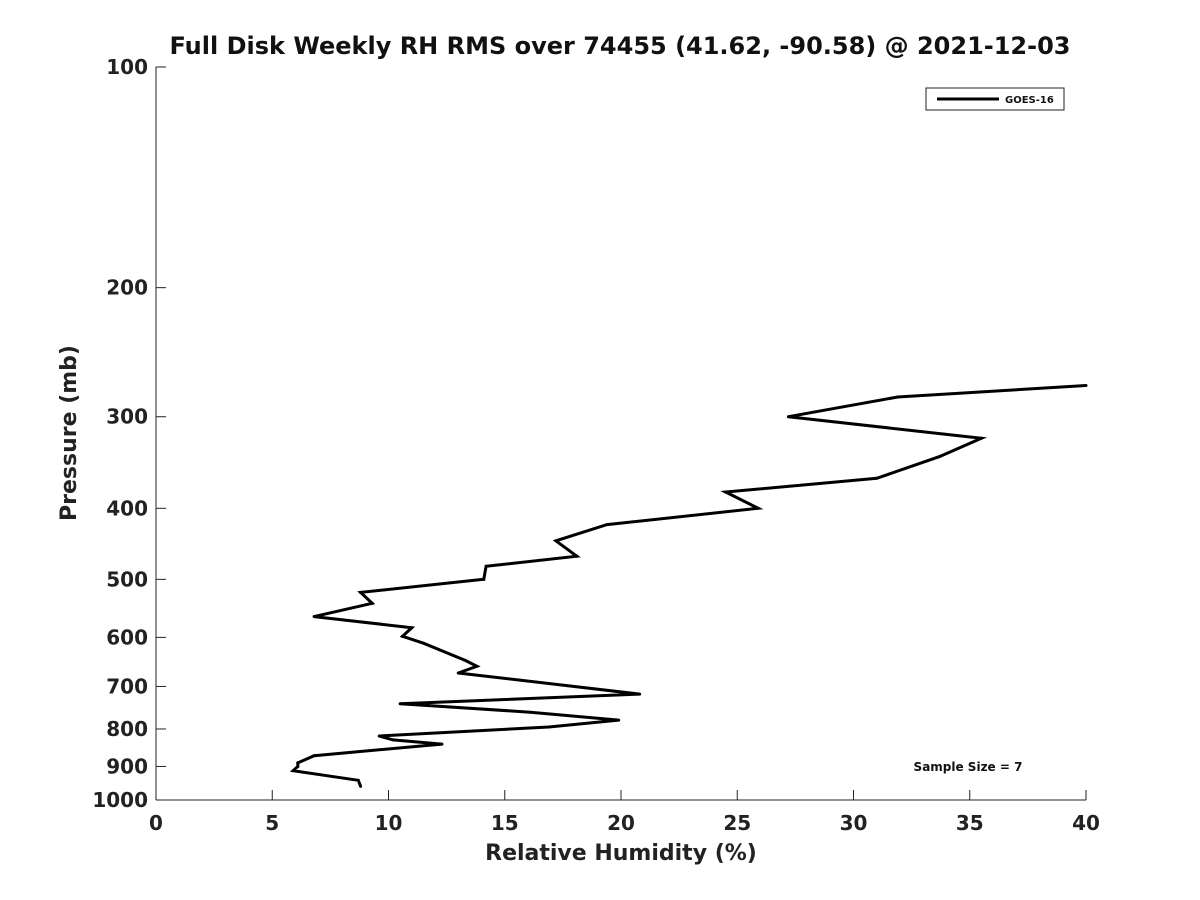 The image size is (1200, 900). What do you see at coordinates (127, 579) in the screenshot?
I see `y-tick-label: 500` at bounding box center [127, 579].